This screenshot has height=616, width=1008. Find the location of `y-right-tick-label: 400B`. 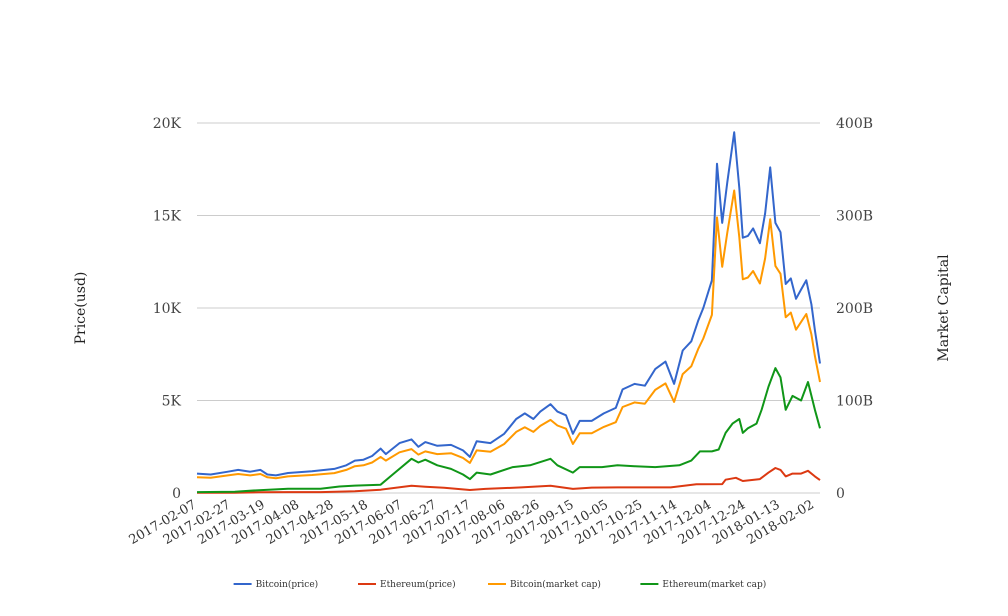

y-right-tick-label: 400B is located at coordinates (854, 124).